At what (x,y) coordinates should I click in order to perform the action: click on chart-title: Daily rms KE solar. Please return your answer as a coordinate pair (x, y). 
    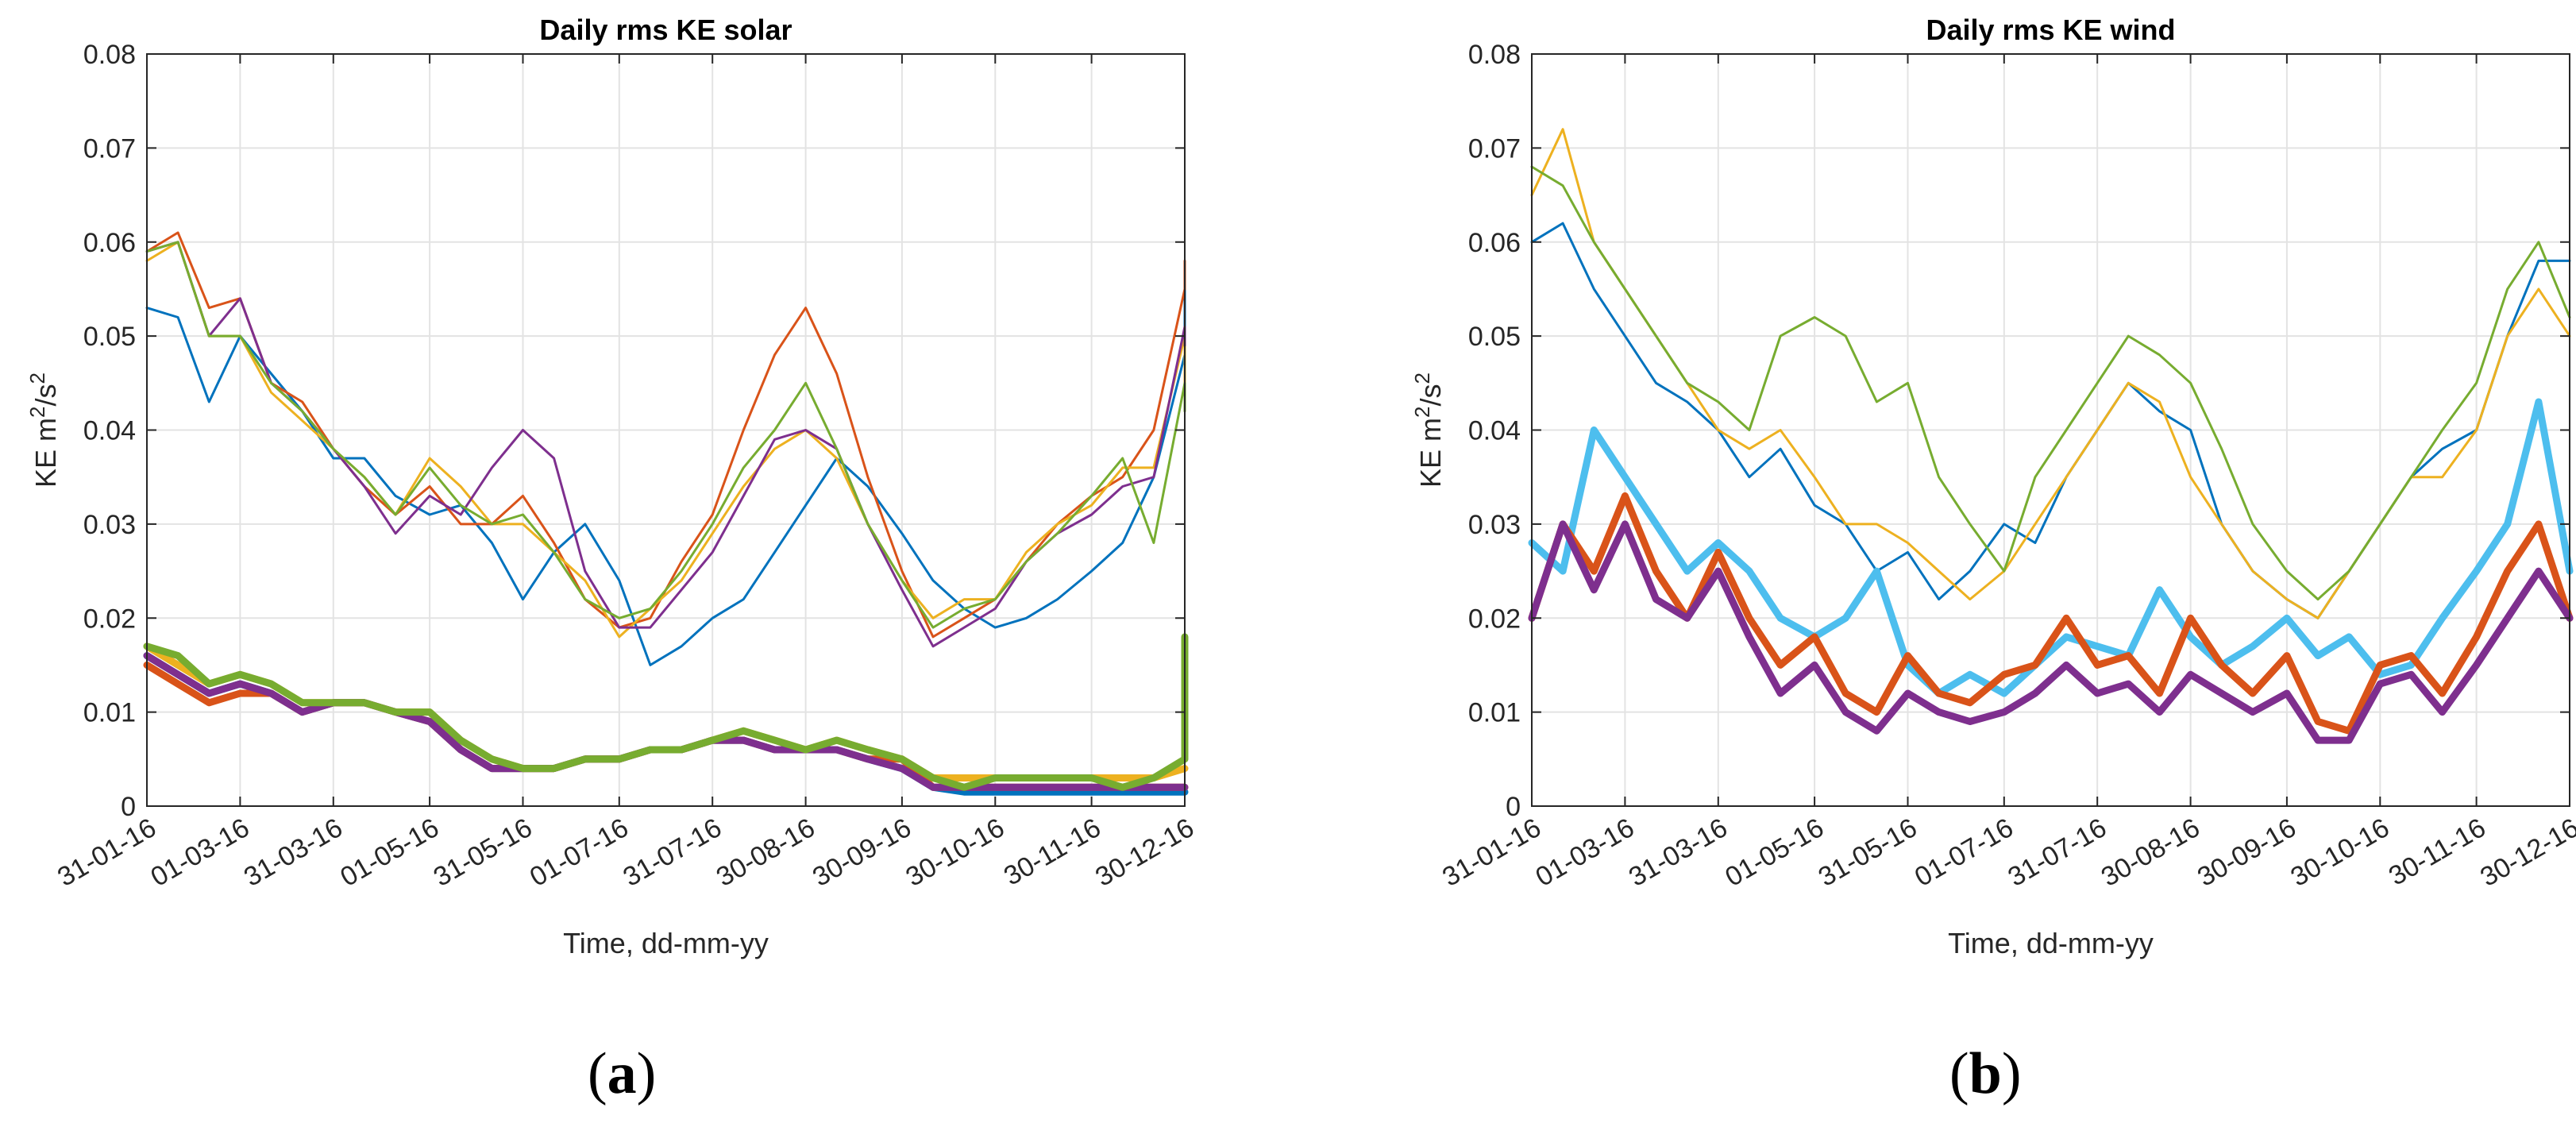
    Looking at the image, I should click on (665, 30).